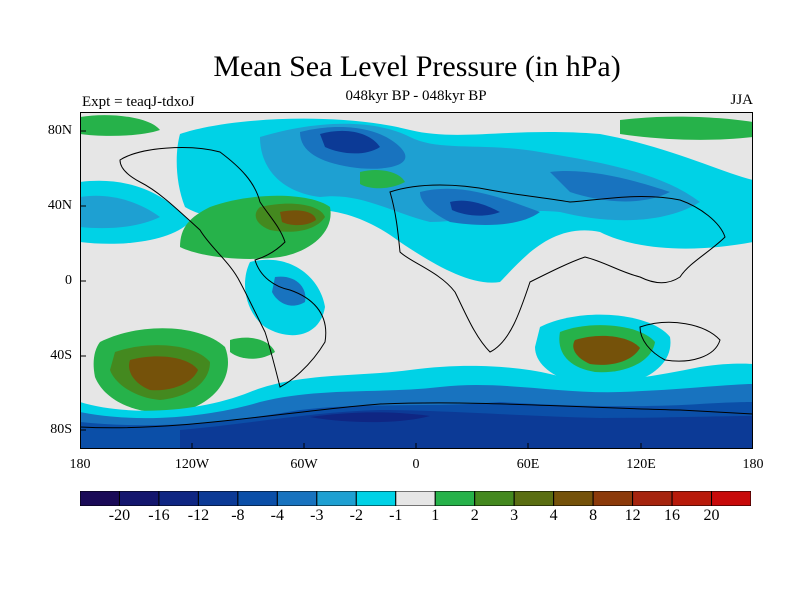  What do you see at coordinates (632, 515) in the screenshot?
I see `colorbar-label: 12` at bounding box center [632, 515].